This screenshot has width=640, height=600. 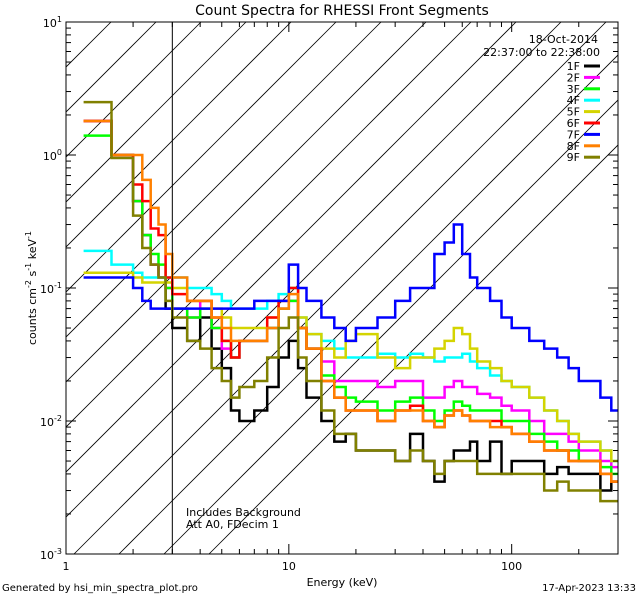 I want to click on y-tick-label: 10⁻¹, so click(x=51, y=288).